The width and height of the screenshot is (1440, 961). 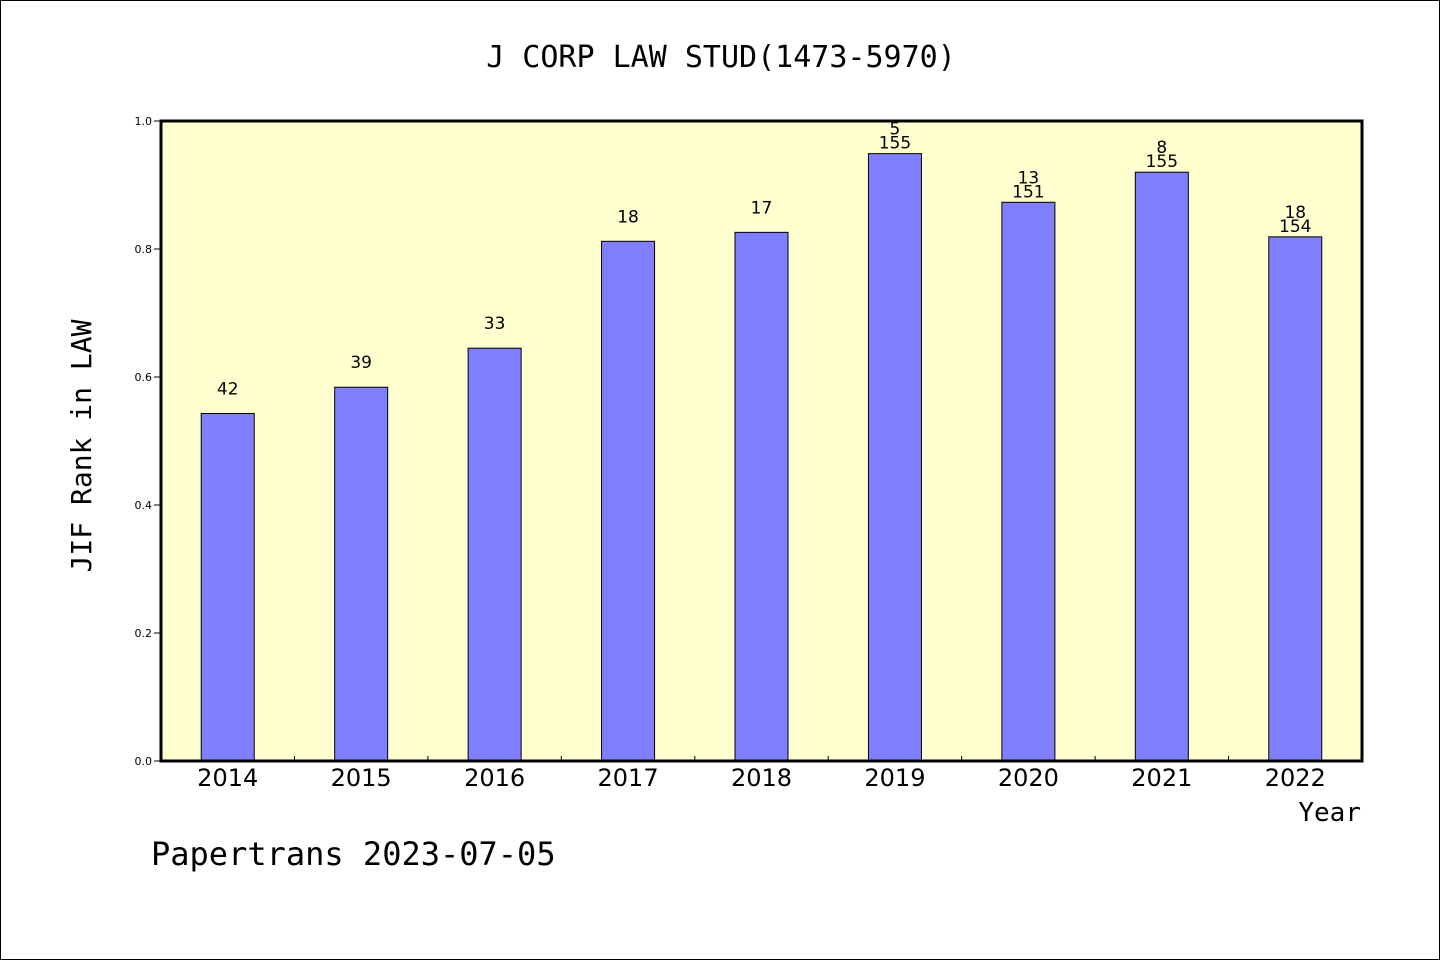 What do you see at coordinates (761, 778) in the screenshot?
I see `x-tick-label-2018: 2018` at bounding box center [761, 778].